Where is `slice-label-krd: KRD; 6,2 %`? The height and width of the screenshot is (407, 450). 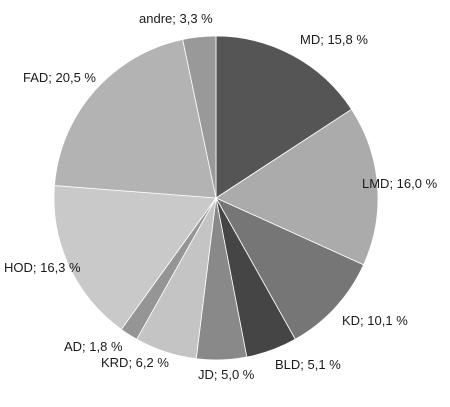
slice-label-krd: KRD; 6,2 % is located at coordinates (135, 362).